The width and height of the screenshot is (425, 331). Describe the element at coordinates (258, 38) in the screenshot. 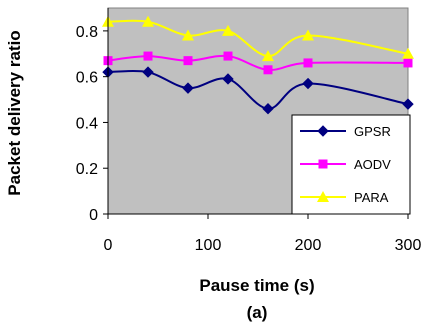

I see `series-para` at that location.